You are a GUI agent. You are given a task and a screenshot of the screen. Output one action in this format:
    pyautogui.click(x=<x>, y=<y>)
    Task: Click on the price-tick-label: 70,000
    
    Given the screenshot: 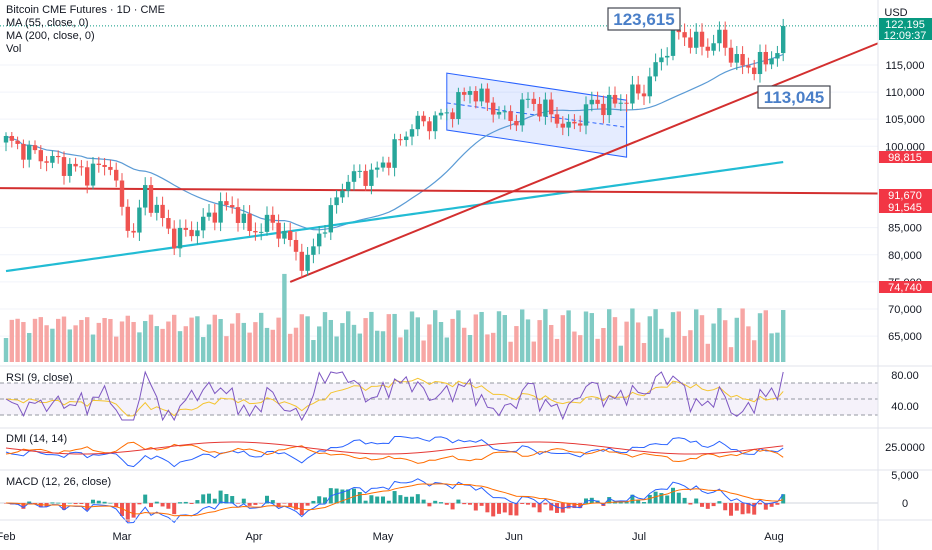 What is the action you would take?
    pyautogui.click(x=905, y=310)
    